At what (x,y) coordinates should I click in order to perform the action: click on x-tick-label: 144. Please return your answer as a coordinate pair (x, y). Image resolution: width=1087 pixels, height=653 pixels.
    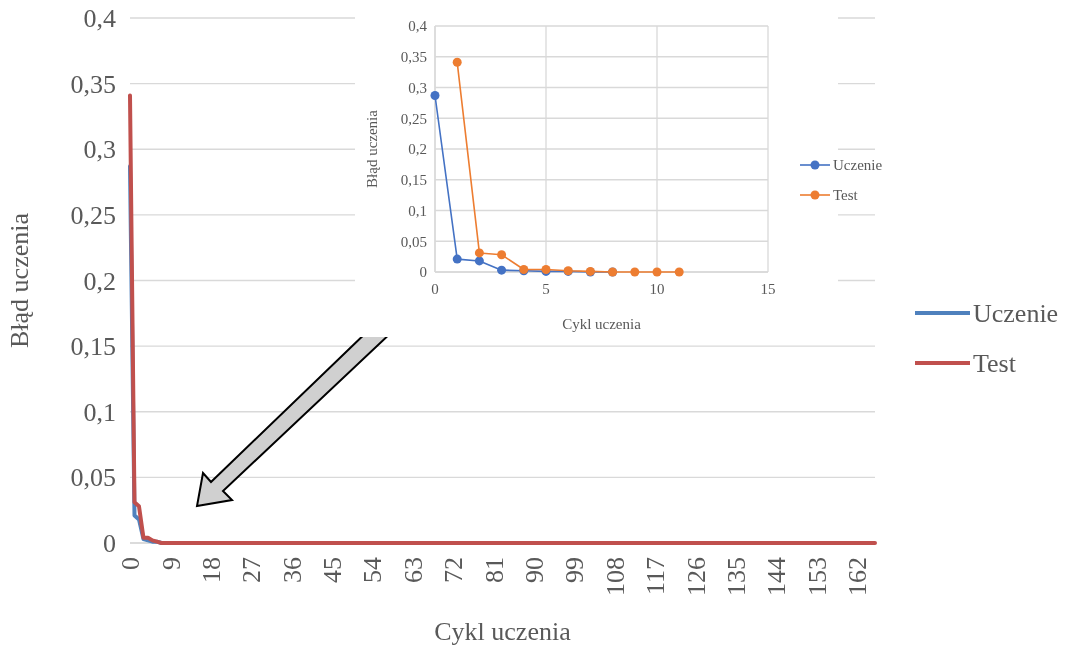
    Looking at the image, I should click on (777, 576).